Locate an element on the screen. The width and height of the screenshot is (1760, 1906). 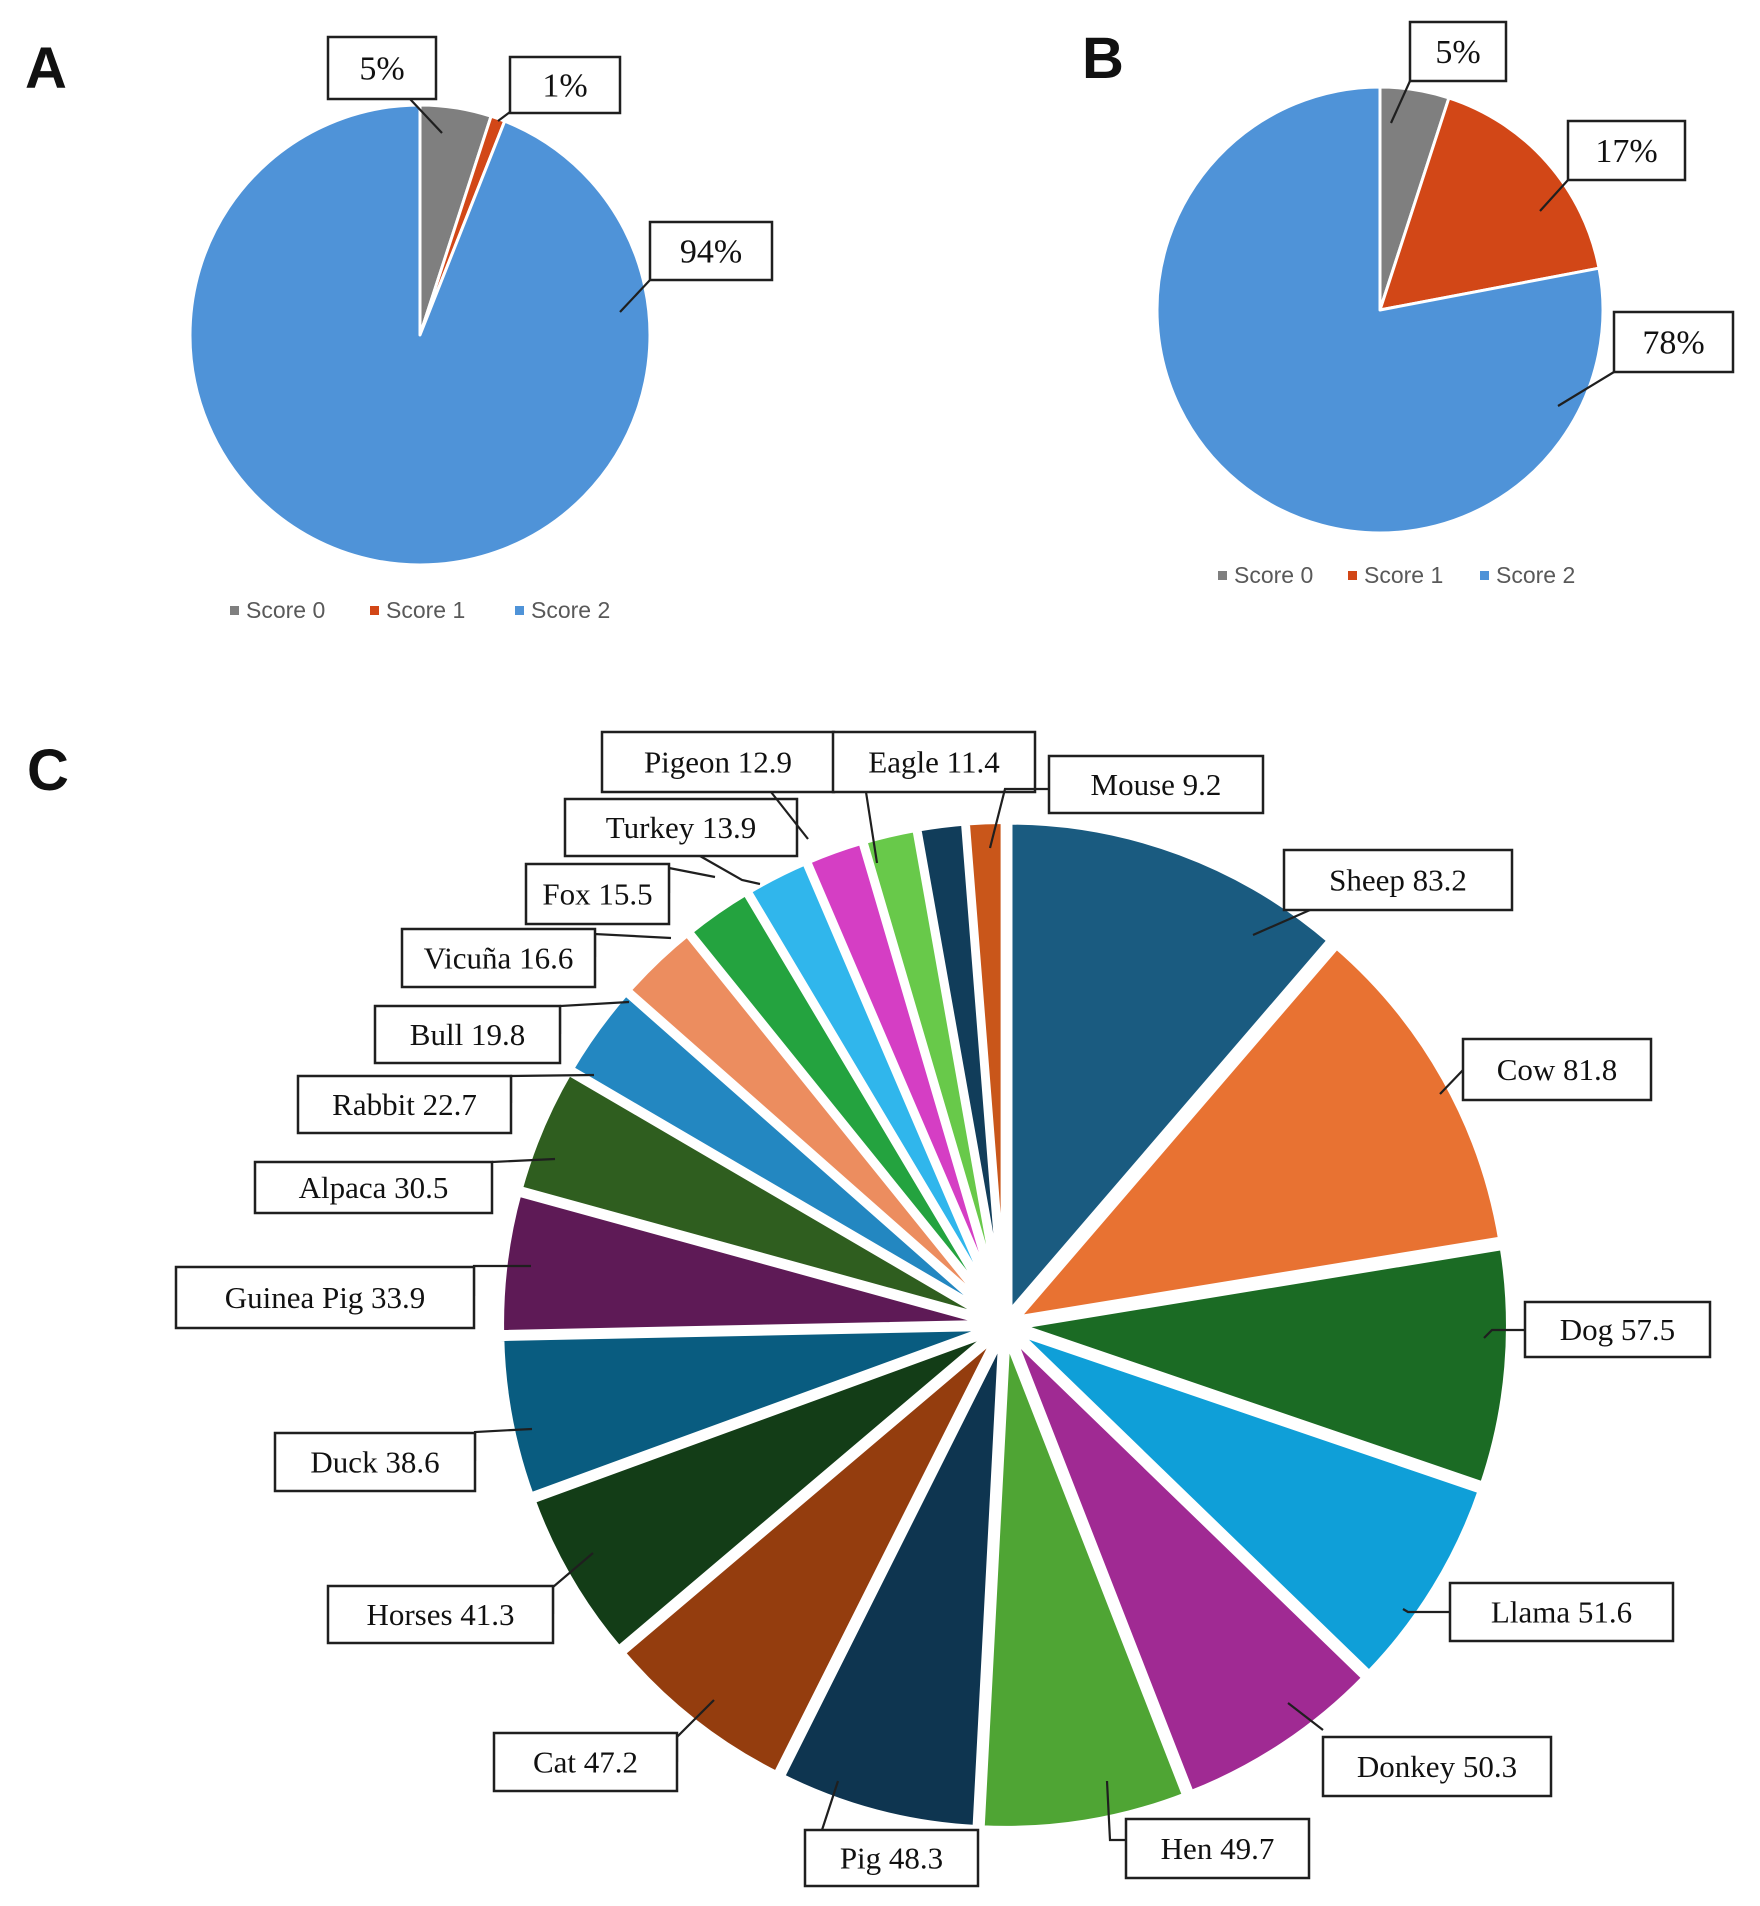
chart-c-data-label-mouse: Mouse 9.2 is located at coordinates (1156, 784).